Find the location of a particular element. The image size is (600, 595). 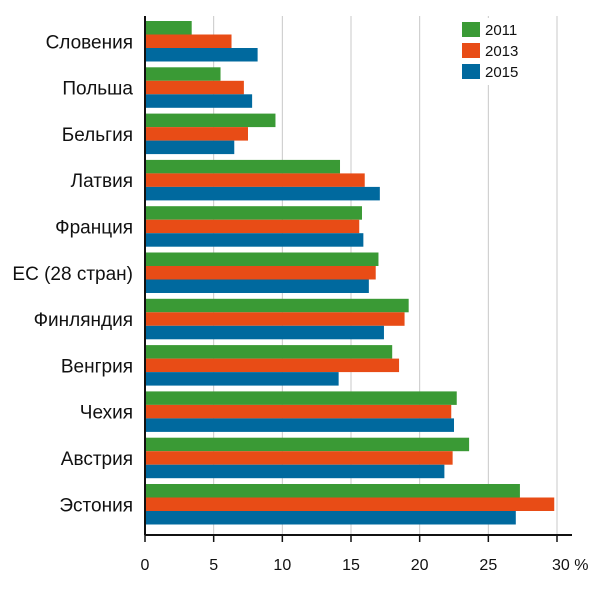

x-tick-label: 5 is located at coordinates (213, 565).